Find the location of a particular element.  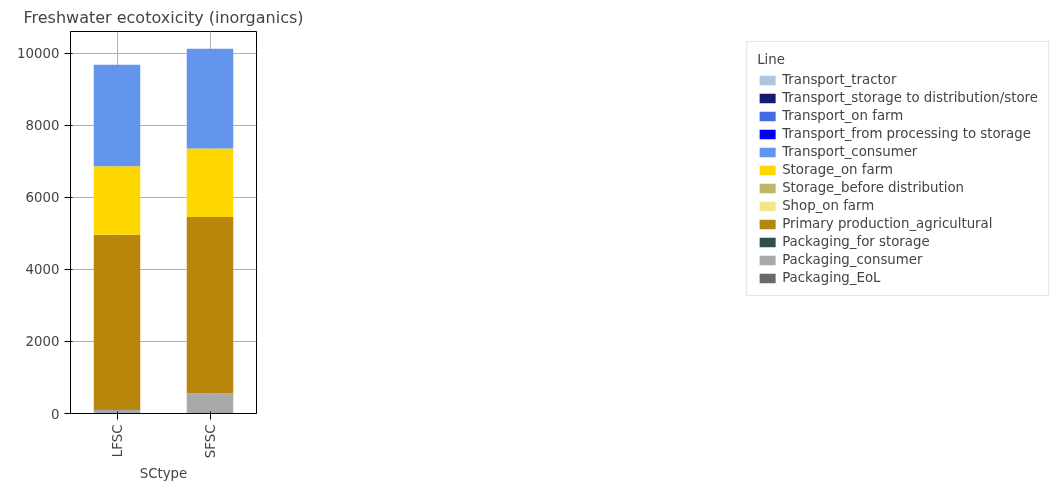

legend-label: Packaging_for storage is located at coordinates (856, 241).